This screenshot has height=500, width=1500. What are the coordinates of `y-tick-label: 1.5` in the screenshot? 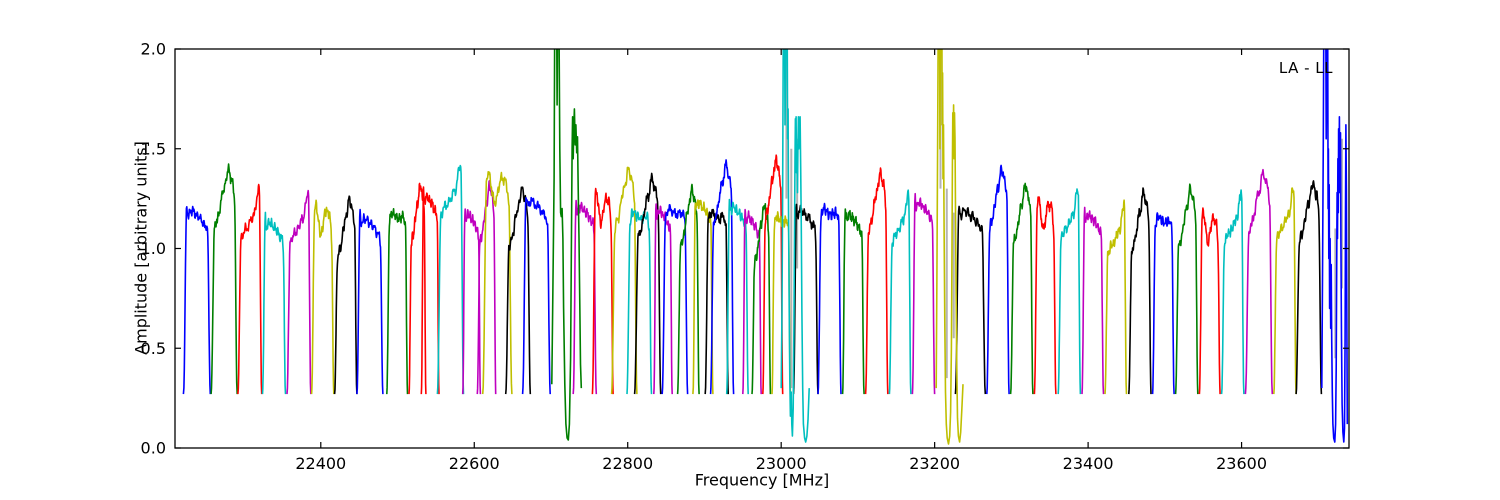 It's located at (153, 148).